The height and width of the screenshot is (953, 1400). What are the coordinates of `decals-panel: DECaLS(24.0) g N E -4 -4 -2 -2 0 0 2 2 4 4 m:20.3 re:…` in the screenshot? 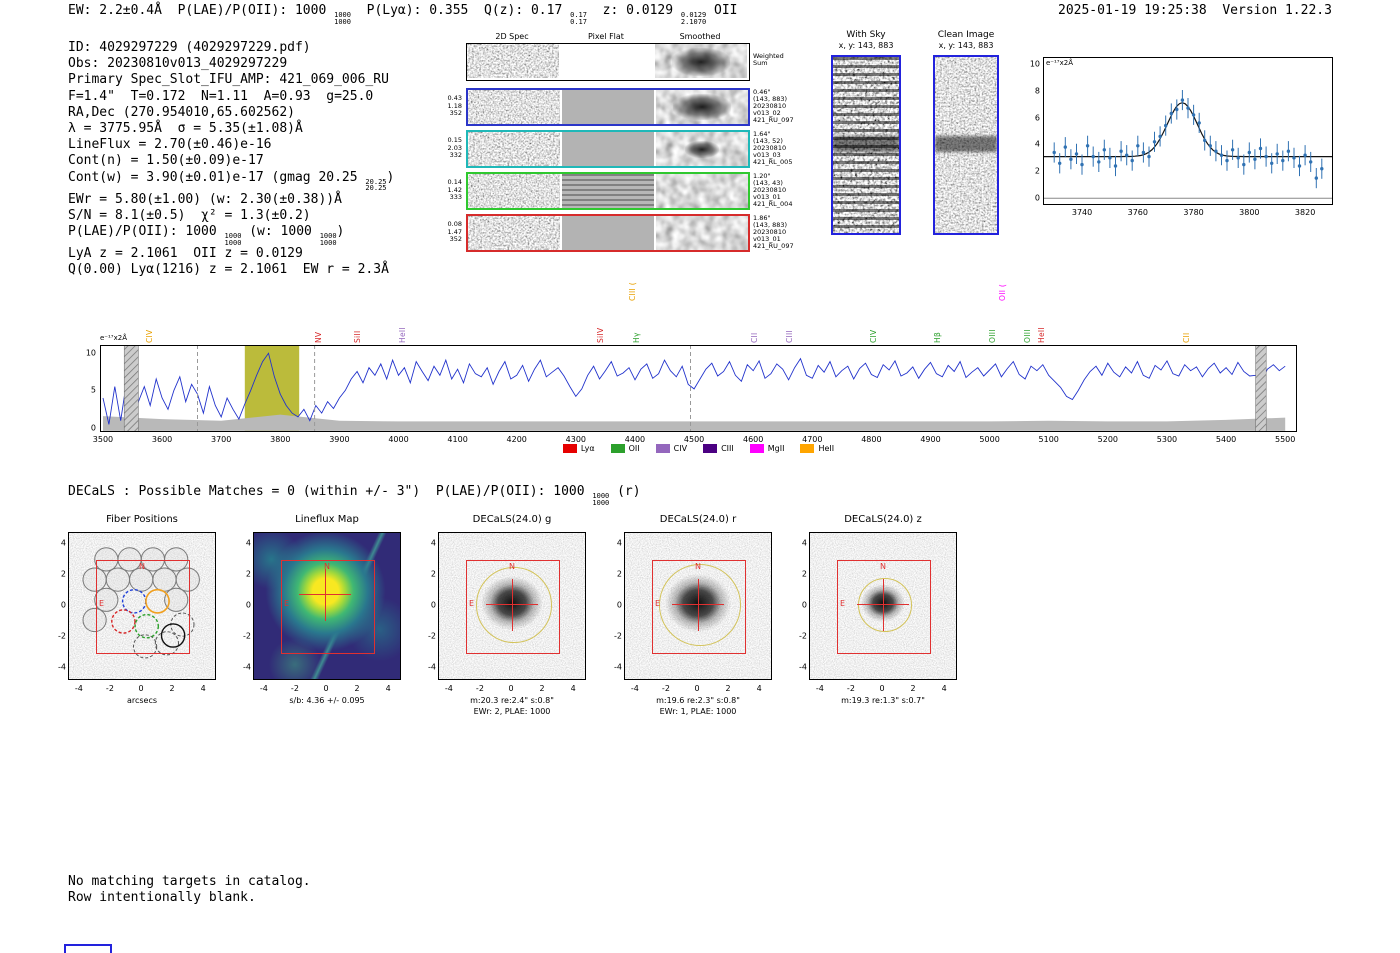 It's located at (506, 618).